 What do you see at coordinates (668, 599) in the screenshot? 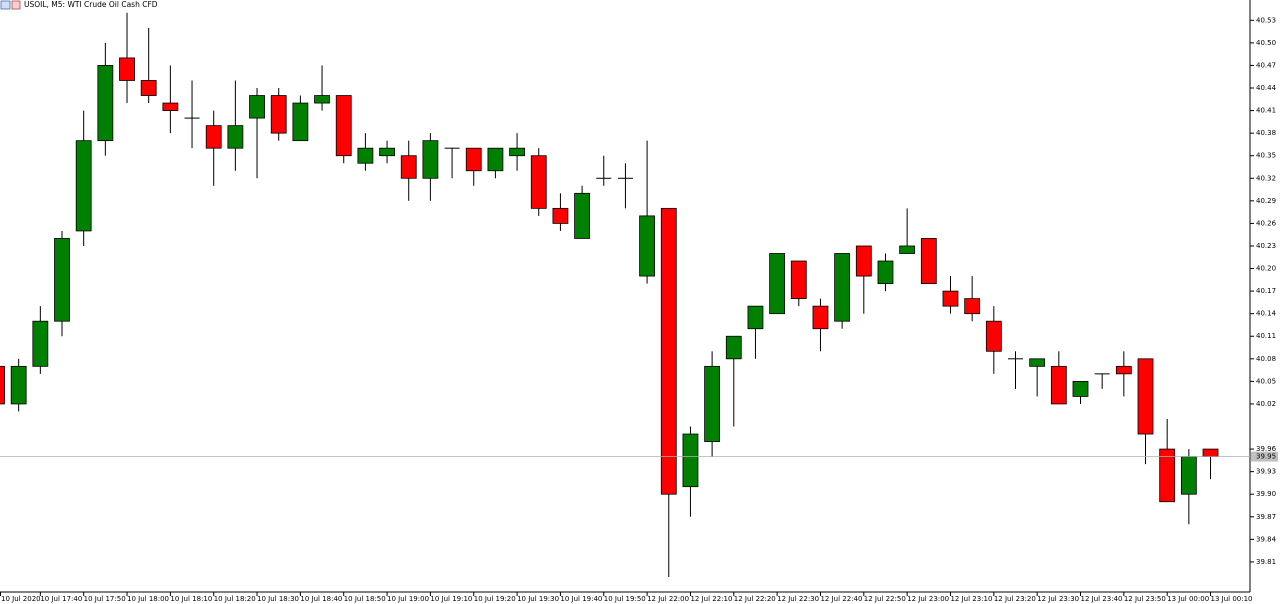
I see `x-tick-label: 12 Jul 22:00` at bounding box center [668, 599].